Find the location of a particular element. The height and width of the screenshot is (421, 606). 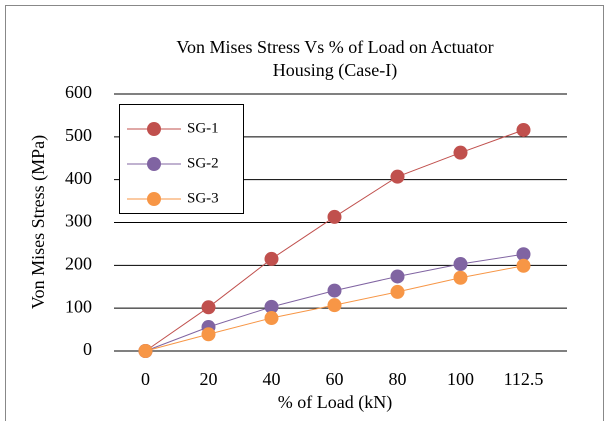

y-tick-label: 300 is located at coordinates (78, 221).